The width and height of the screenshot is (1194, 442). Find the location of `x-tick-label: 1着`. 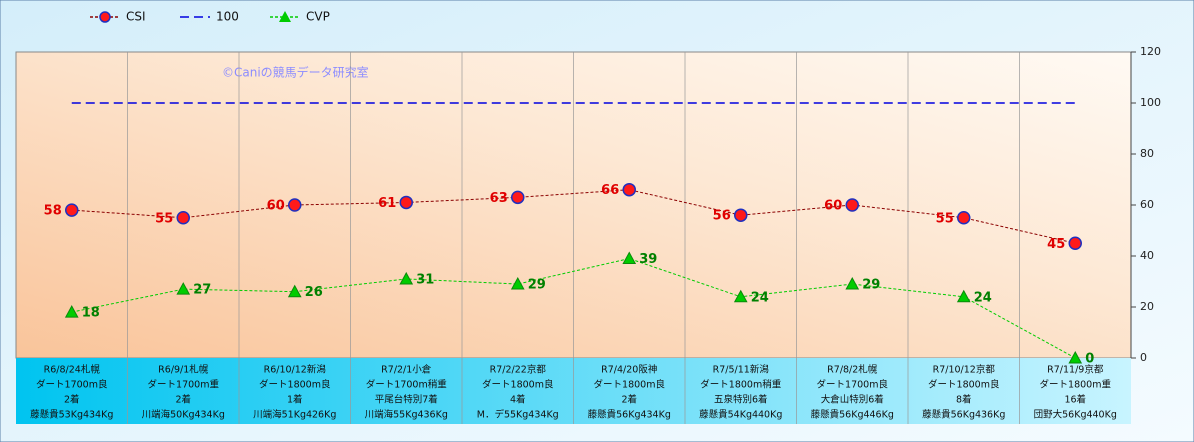

x-tick-label: 1着 is located at coordinates (295, 400).